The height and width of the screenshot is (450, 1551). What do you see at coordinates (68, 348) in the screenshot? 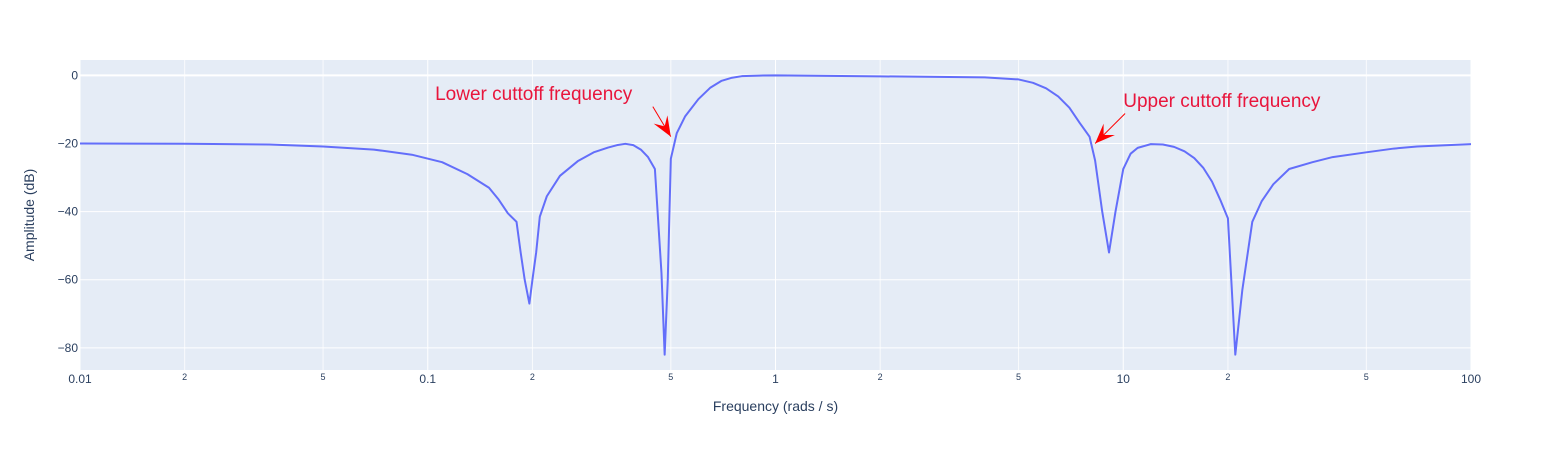
I see `y-tick-label: −80` at bounding box center [68, 348].